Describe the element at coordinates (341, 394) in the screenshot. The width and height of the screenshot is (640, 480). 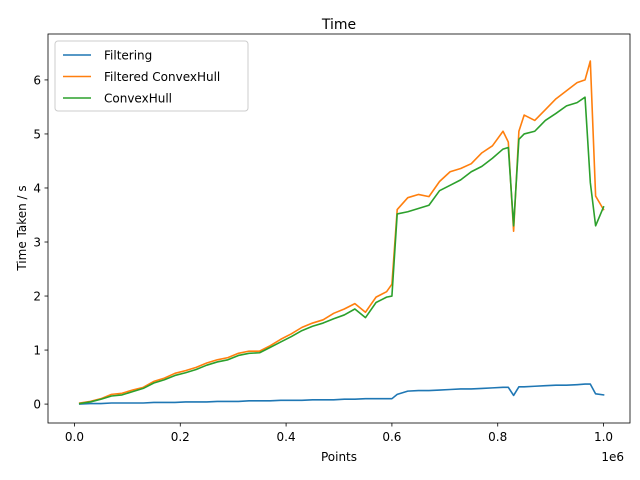
I see `series-line-filtering` at that location.